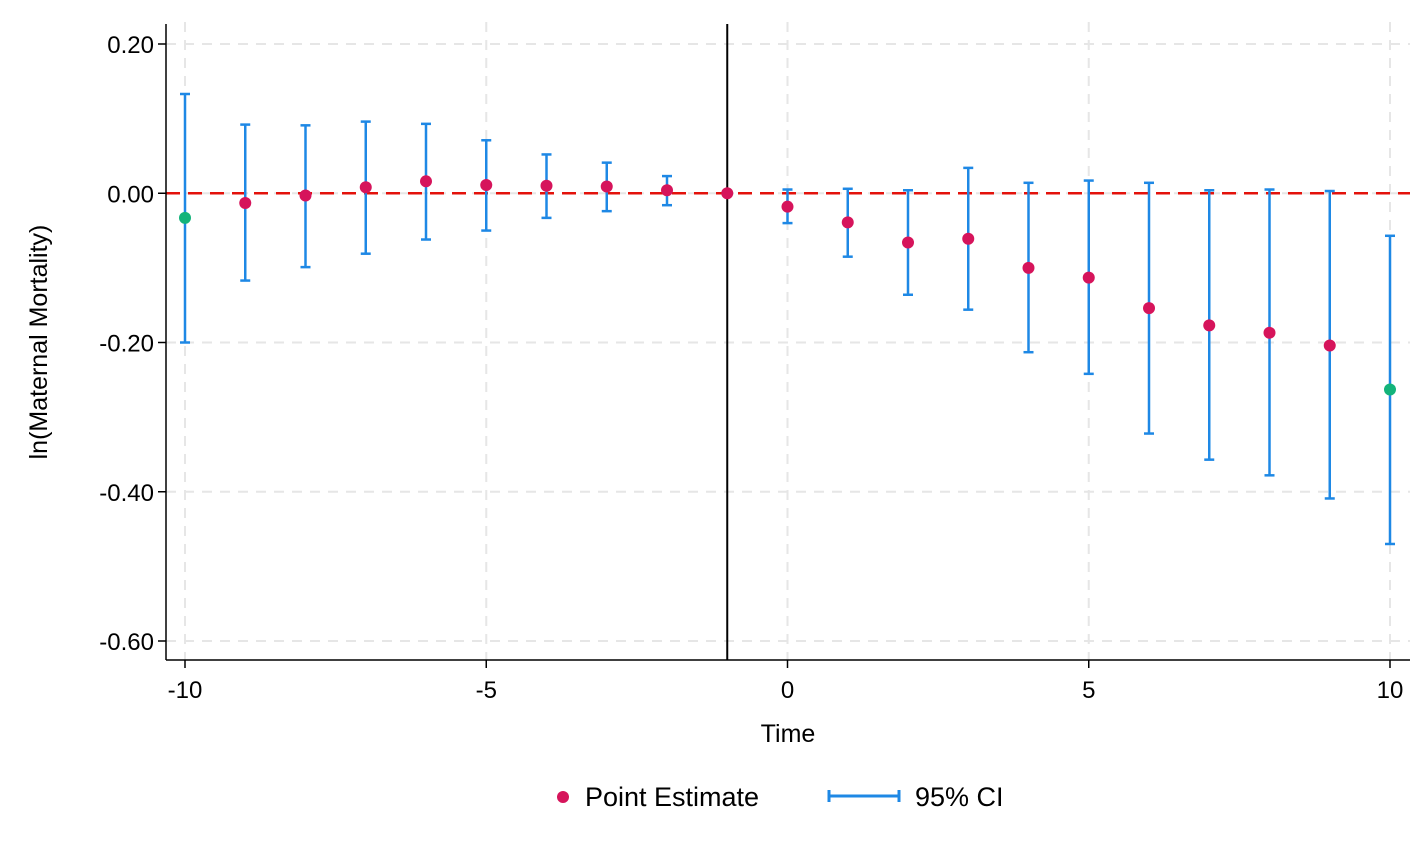 This screenshot has height=857, width=1428. What do you see at coordinates (788, 734) in the screenshot?
I see `x-axis-title: Time` at bounding box center [788, 734].